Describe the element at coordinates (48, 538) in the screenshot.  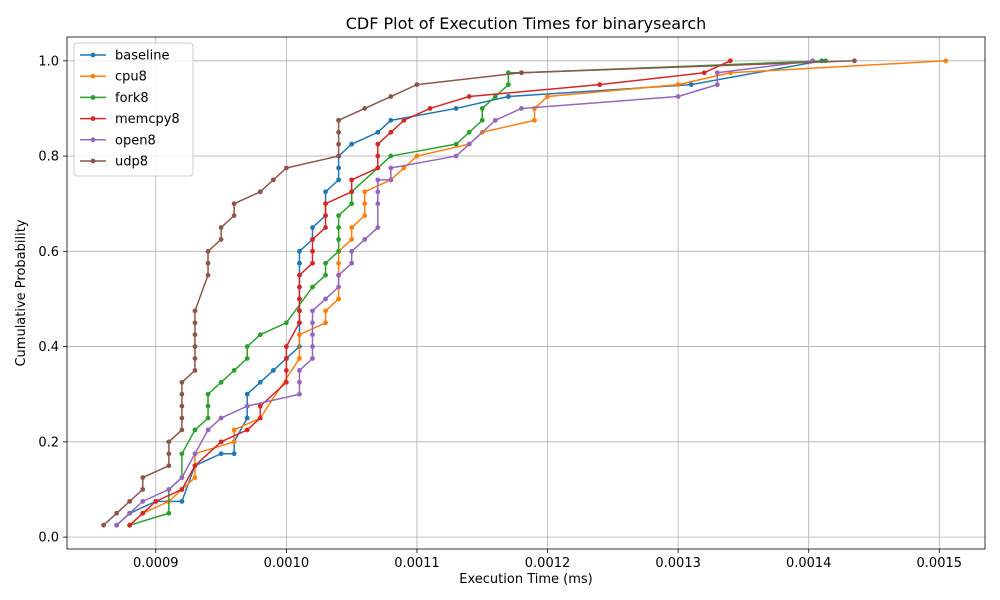
I see `y-tick-label: 0.0` at that location.